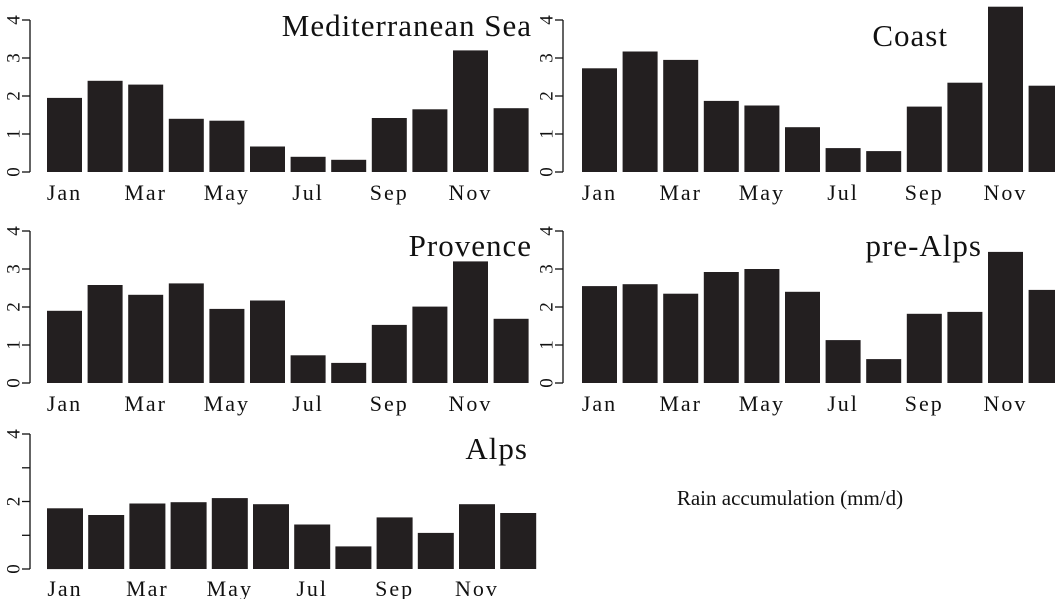 The image size is (1055, 599). What do you see at coordinates (407, 25) in the screenshot?
I see `panel-title: Mediterranean Sea` at bounding box center [407, 25].